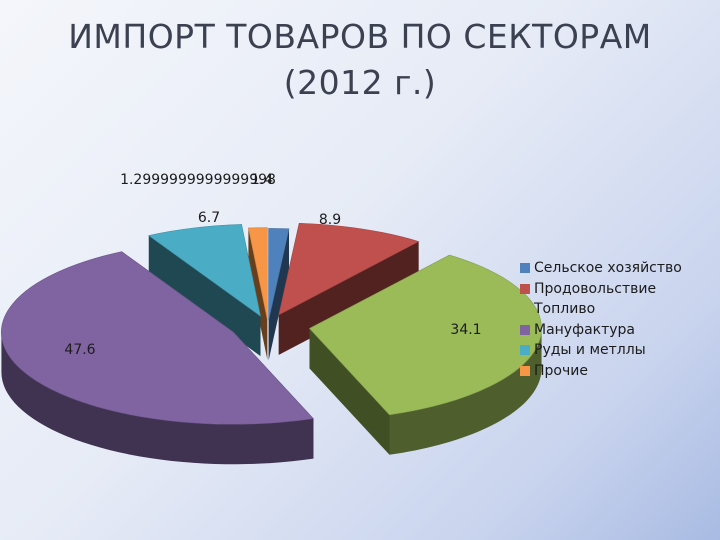 The width and height of the screenshot is (720, 540). What do you see at coordinates (565, 309) in the screenshot?
I see `legend-label: Топливо` at bounding box center [565, 309].